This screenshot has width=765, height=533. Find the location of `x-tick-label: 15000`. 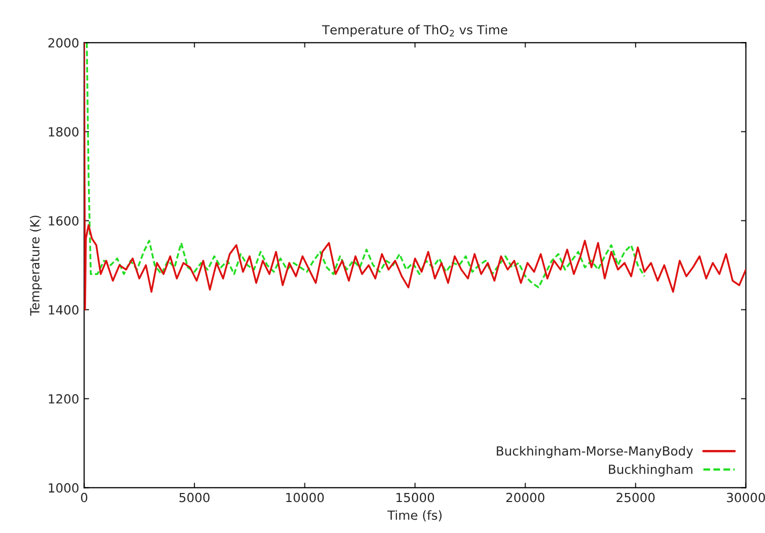

x-tick-label: 15000 is located at coordinates (415, 497).